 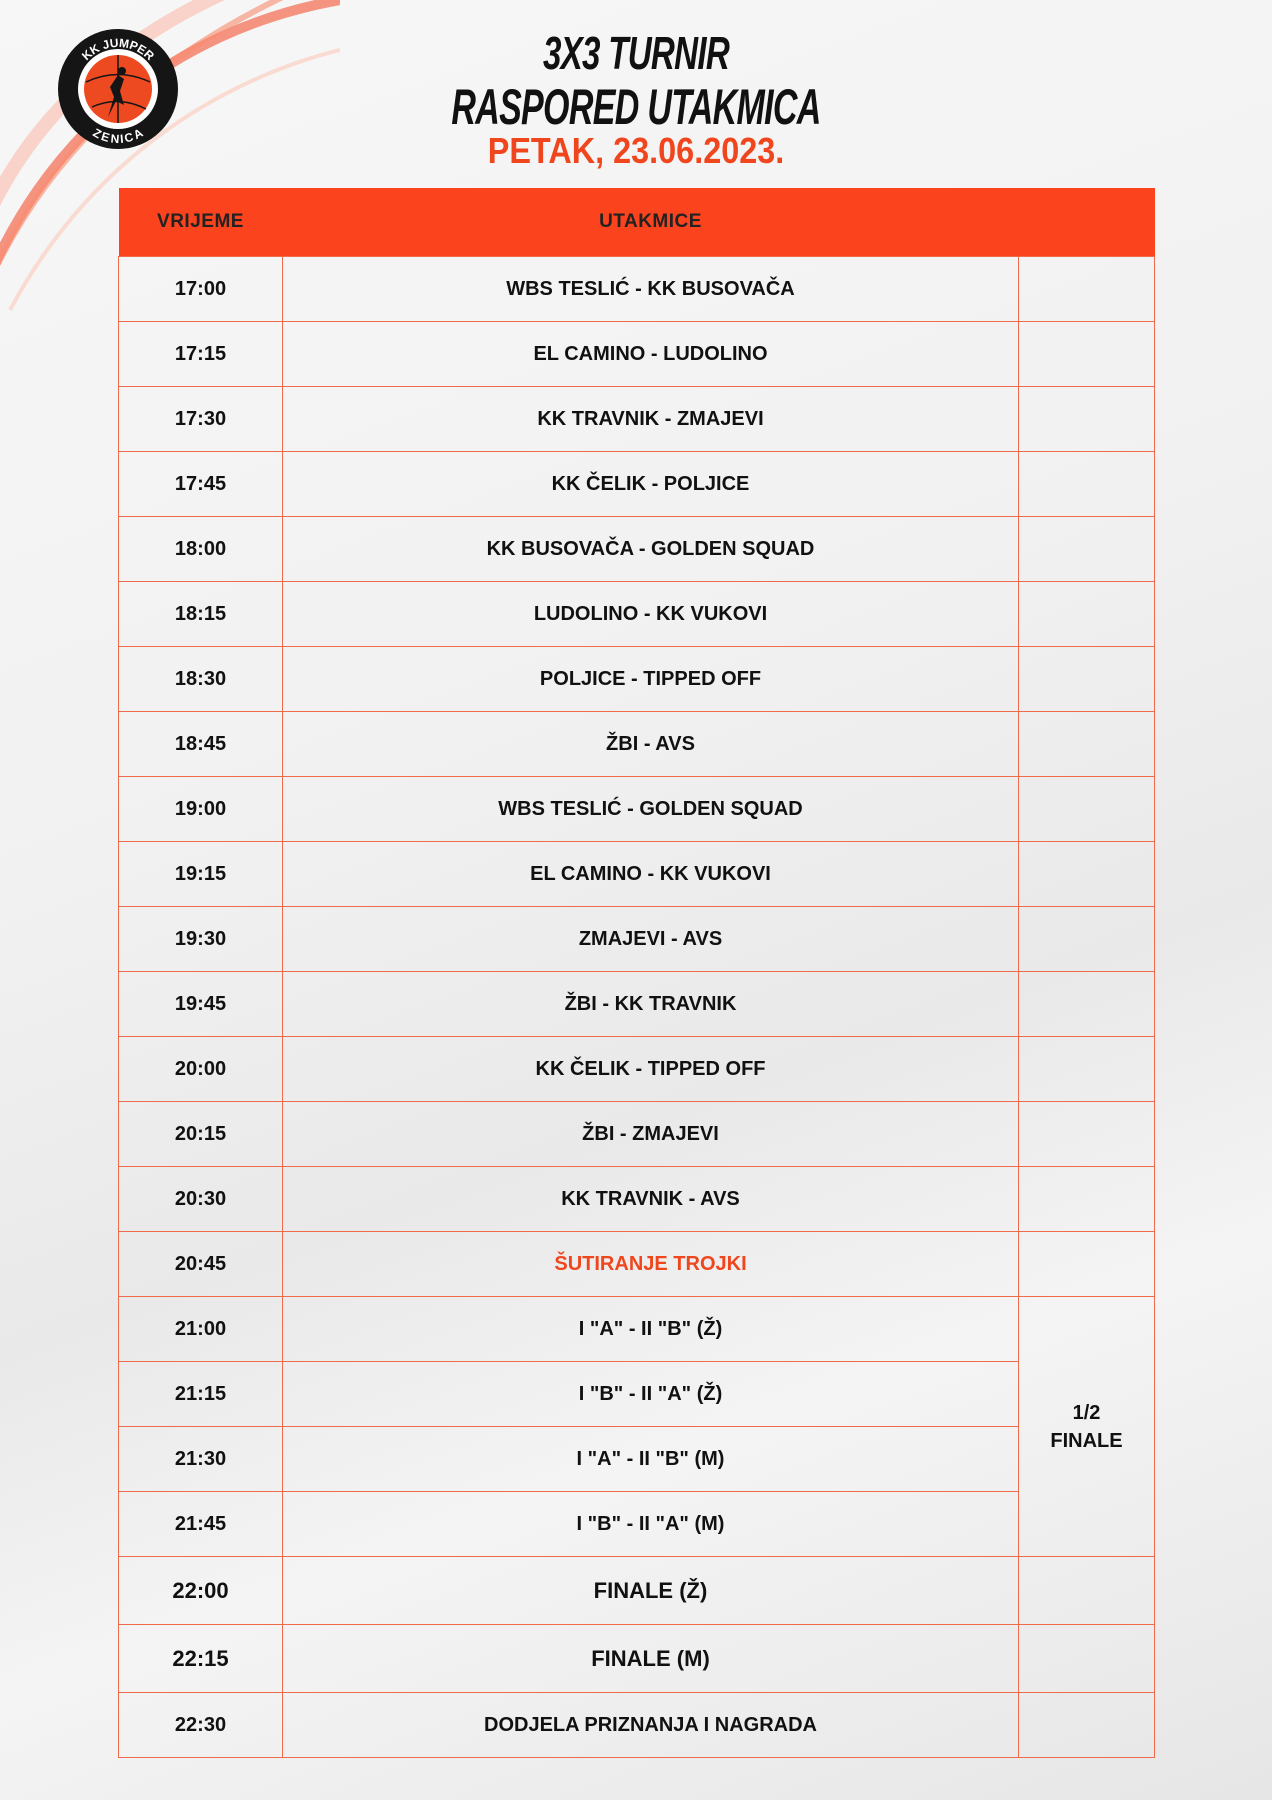 What do you see at coordinates (200, 1524) in the screenshot?
I see `match-time: 21:45` at bounding box center [200, 1524].